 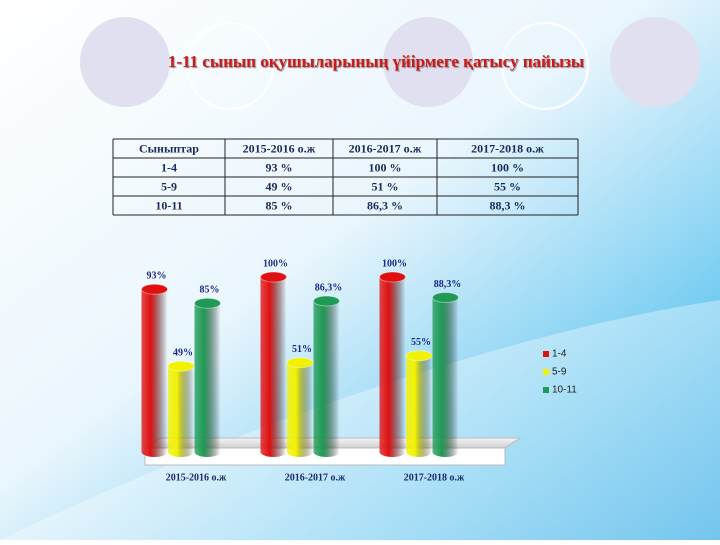 I want to click on data-label: 88,3%, so click(x=448, y=284).